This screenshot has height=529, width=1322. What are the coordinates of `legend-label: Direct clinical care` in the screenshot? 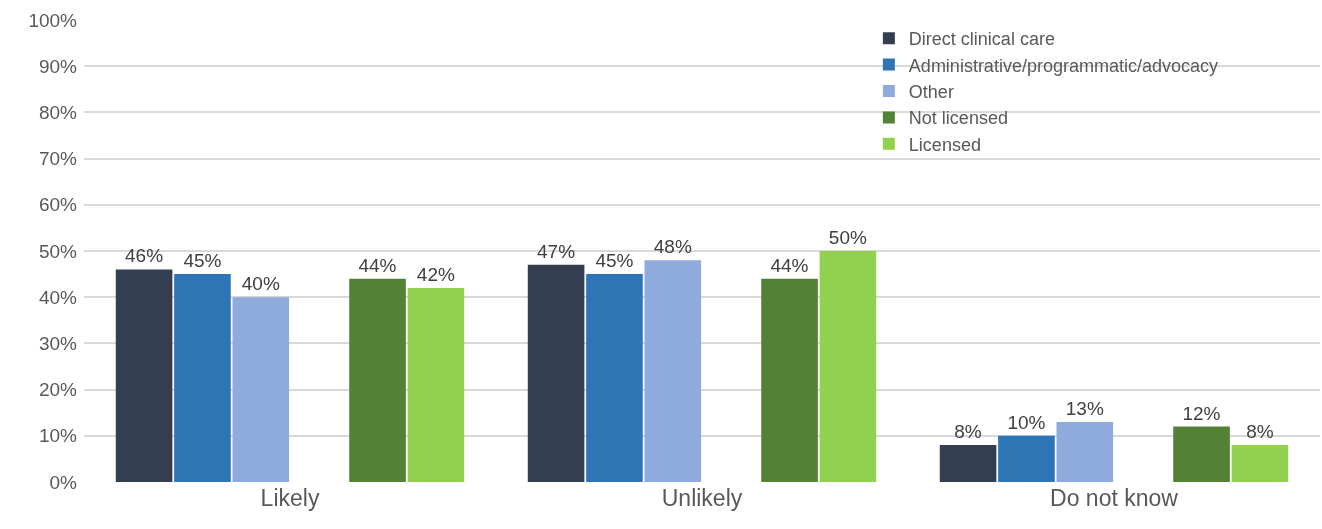 It's located at (981, 39).